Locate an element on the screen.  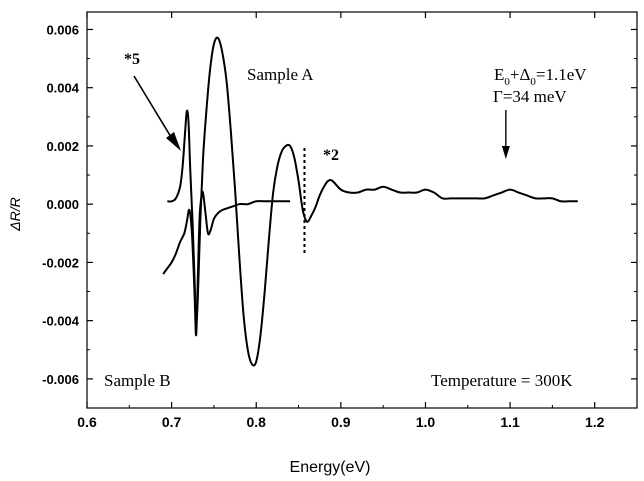
x-tick-label: 0.9 is located at coordinates (341, 422).